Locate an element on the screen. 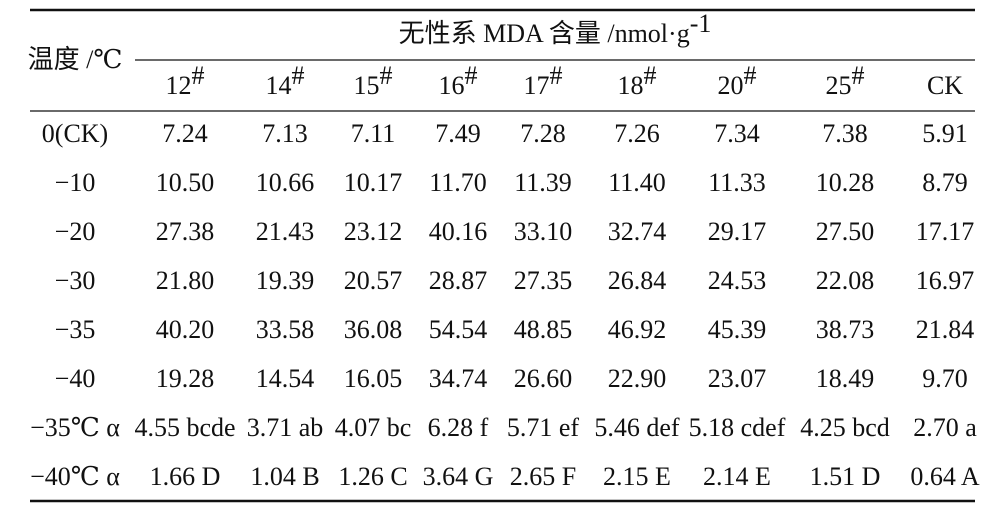  column-header-text: 17 is located at coordinates (537, 85).